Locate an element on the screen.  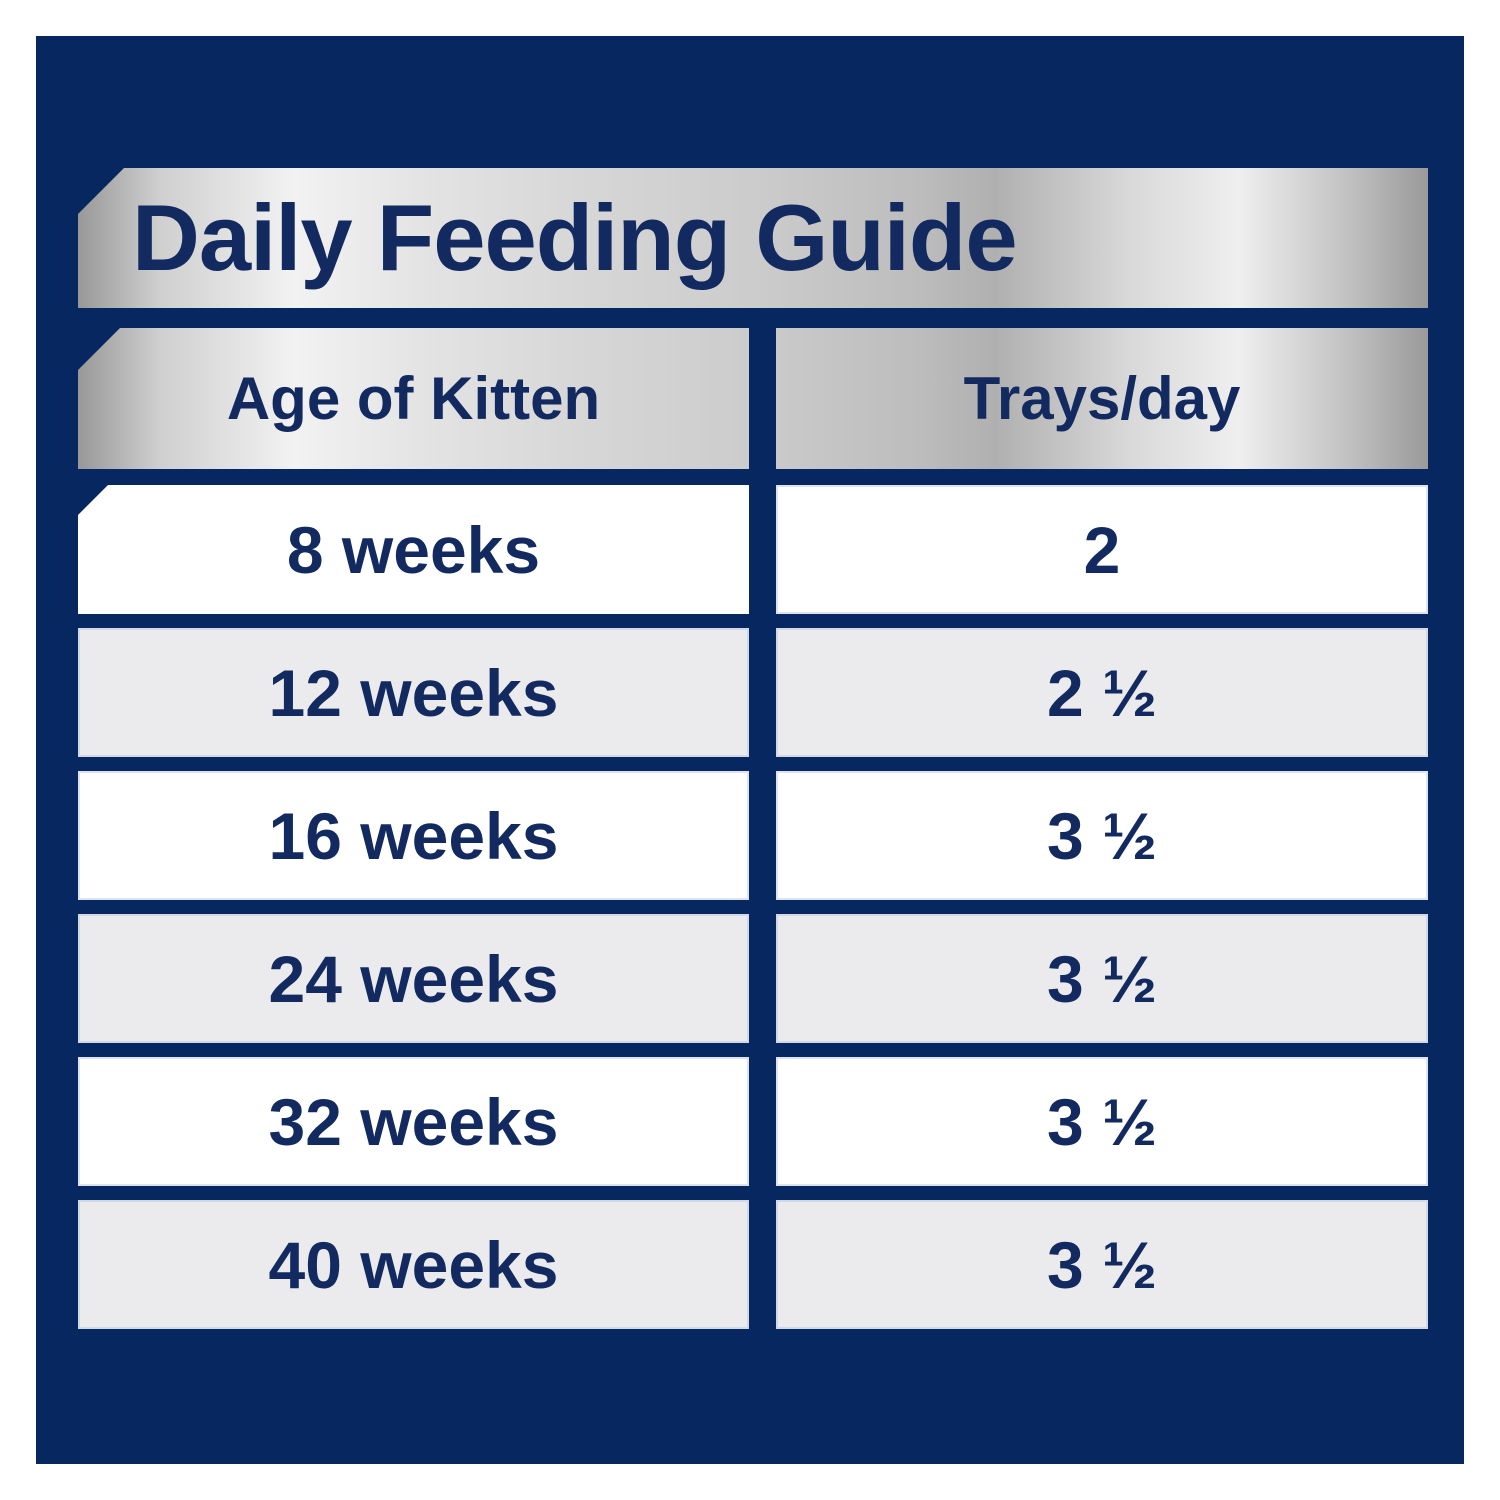
table-header-row: Age of Kitten Trays/day is located at coordinates (753, 398).